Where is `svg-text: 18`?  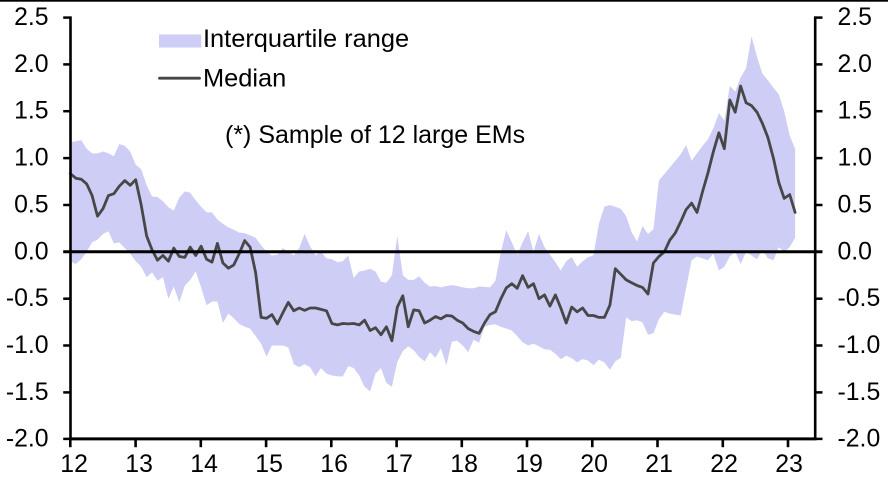 svg-text: 18 is located at coordinates (464, 464).